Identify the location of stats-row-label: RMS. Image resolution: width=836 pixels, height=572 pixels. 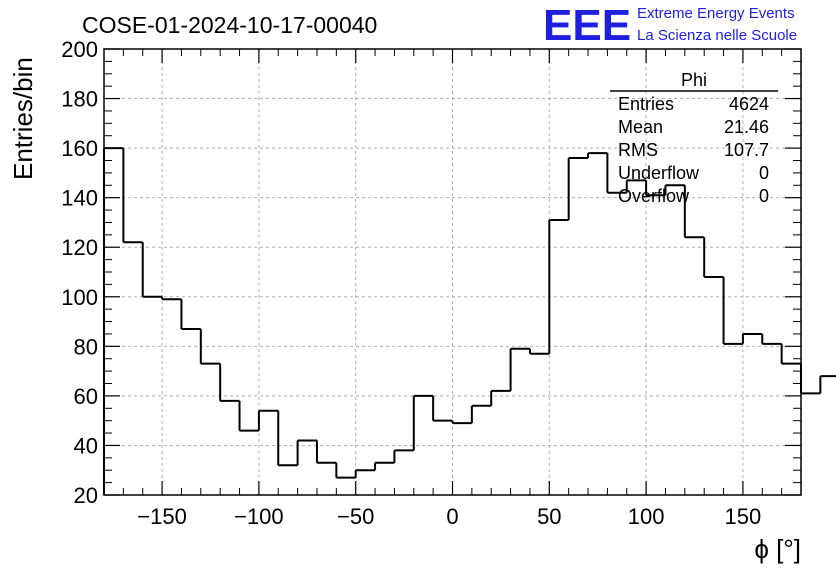
(638, 150).